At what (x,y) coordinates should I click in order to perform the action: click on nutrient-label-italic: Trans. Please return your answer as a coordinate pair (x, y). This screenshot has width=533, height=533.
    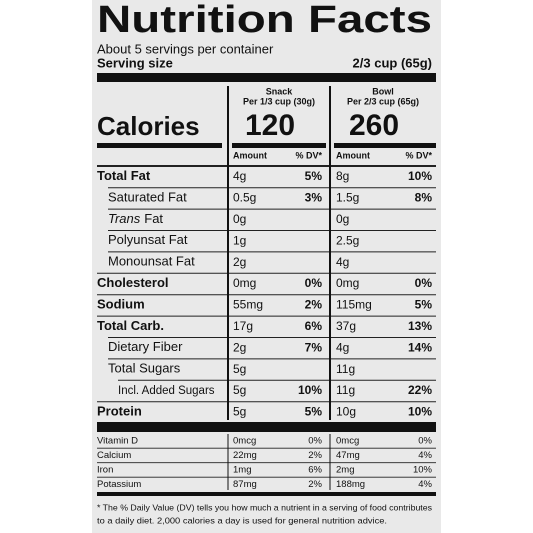
    Looking at the image, I should click on (124, 218).